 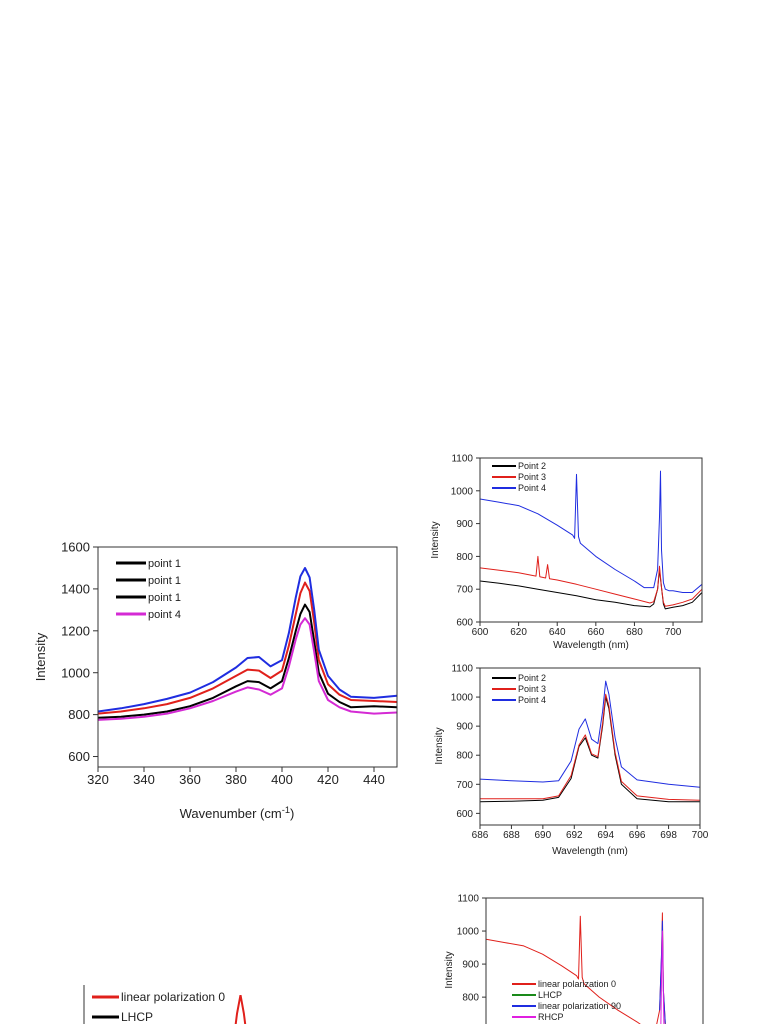 What do you see at coordinates (164, 615) in the screenshot?
I see `legend-label: point 4` at bounding box center [164, 615].